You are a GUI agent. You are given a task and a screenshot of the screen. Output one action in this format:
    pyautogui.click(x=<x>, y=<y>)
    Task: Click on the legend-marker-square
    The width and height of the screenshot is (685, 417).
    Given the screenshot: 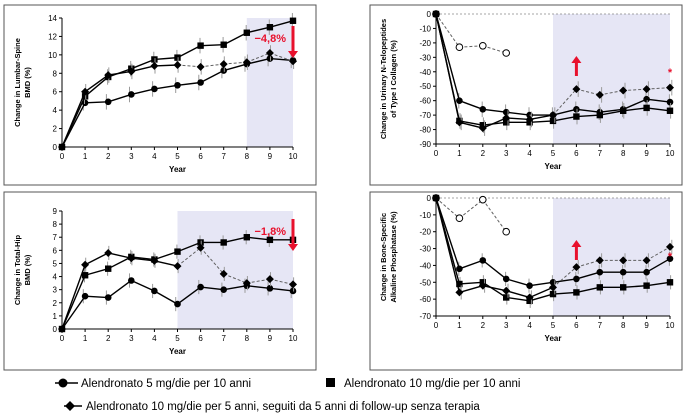 What is the action you would take?
    pyautogui.click(x=330, y=382)
    